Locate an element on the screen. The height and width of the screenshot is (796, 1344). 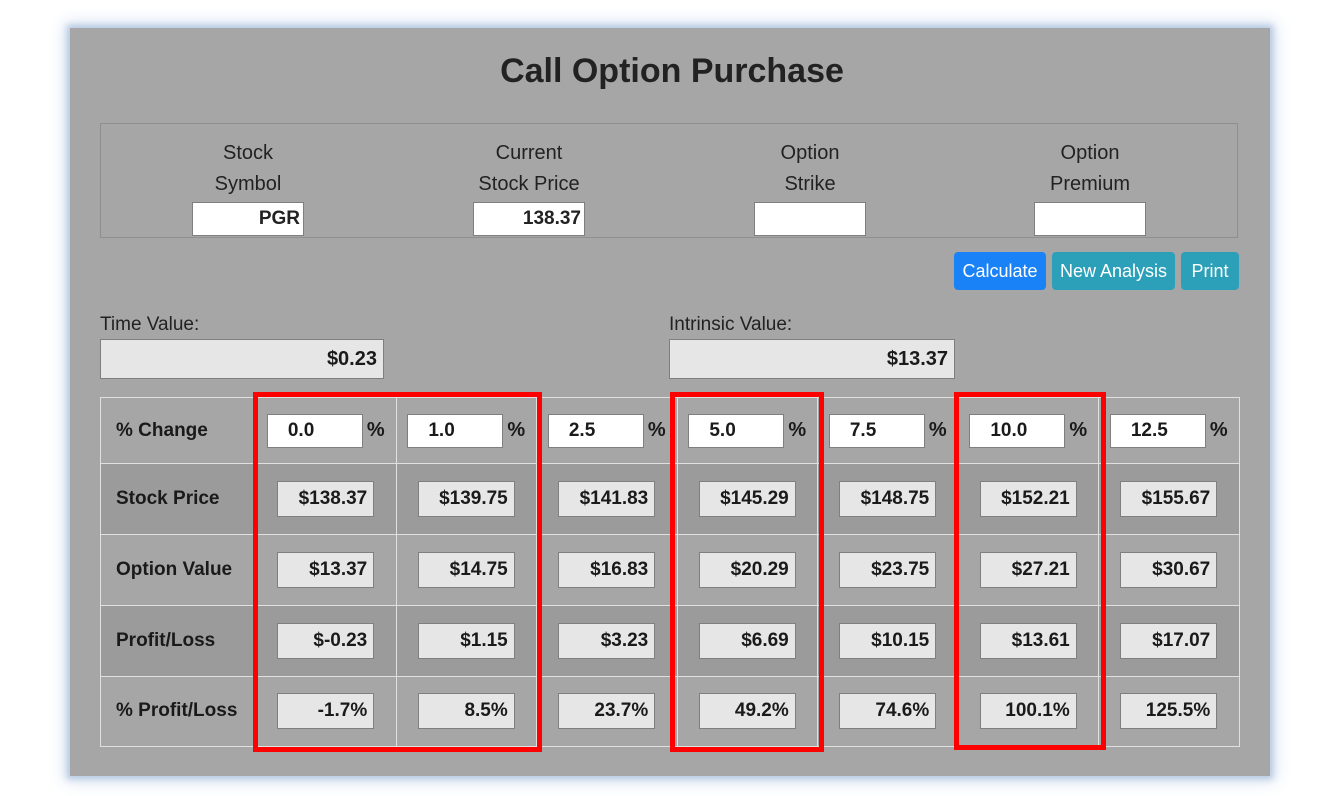
option-value-value: $14.75 is located at coordinates (466, 569).